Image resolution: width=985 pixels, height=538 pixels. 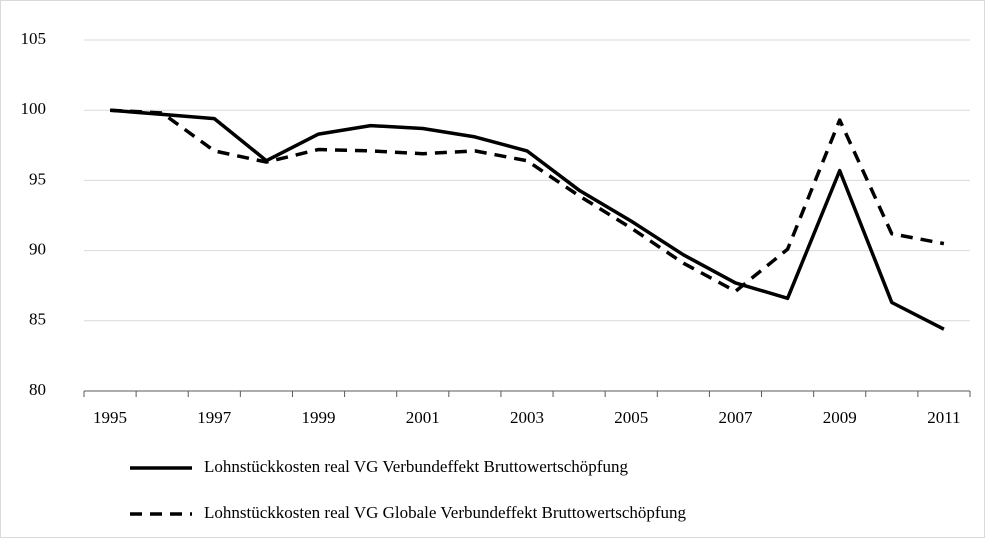 What do you see at coordinates (37, 389) in the screenshot?
I see `y-tick-label: 80` at bounding box center [37, 389].